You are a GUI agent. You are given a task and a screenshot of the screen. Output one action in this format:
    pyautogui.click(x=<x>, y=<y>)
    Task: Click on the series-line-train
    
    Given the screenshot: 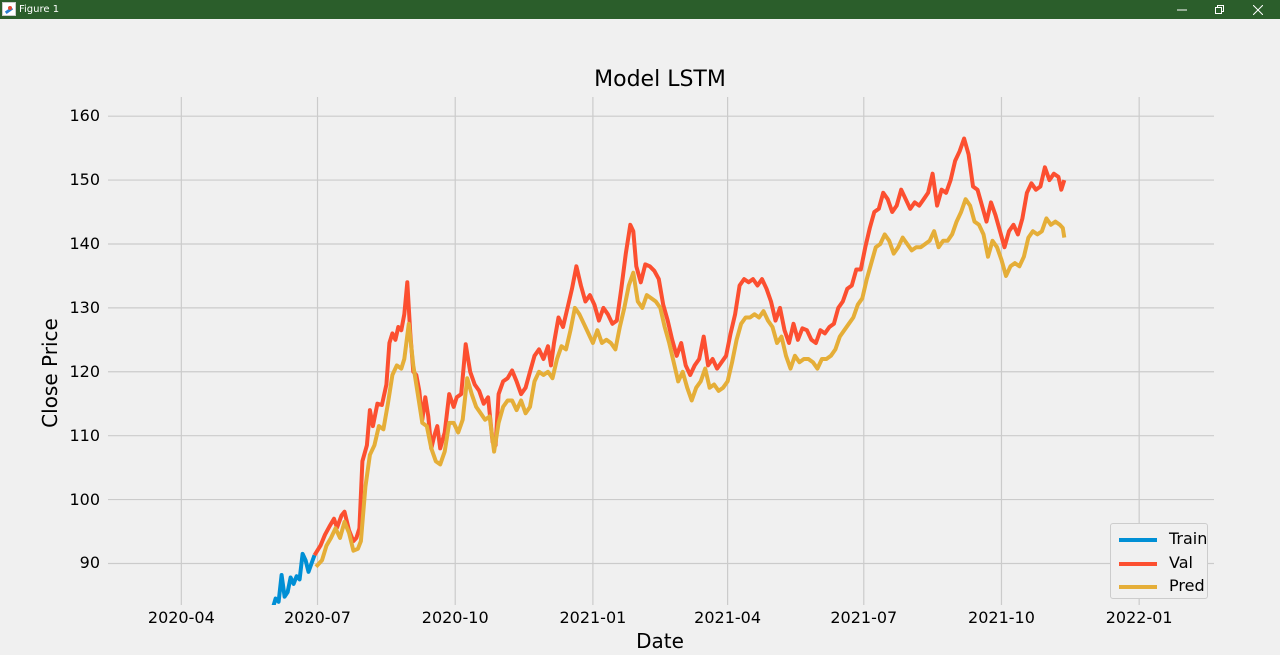 What is the action you would take?
    pyautogui.click(x=294, y=578)
    